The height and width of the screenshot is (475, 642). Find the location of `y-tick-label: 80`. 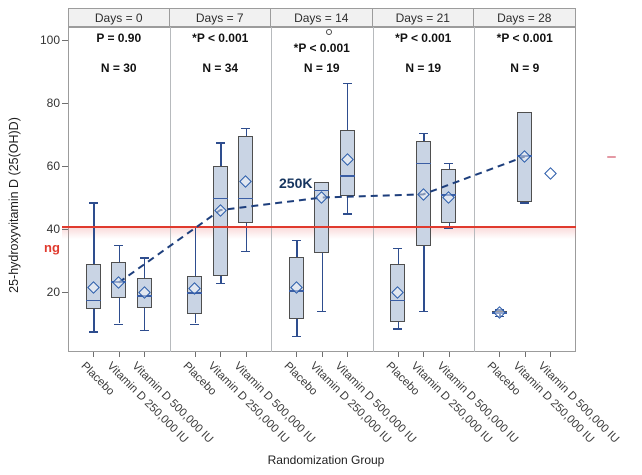

y-tick-label: 80 is located at coordinates (53, 103).